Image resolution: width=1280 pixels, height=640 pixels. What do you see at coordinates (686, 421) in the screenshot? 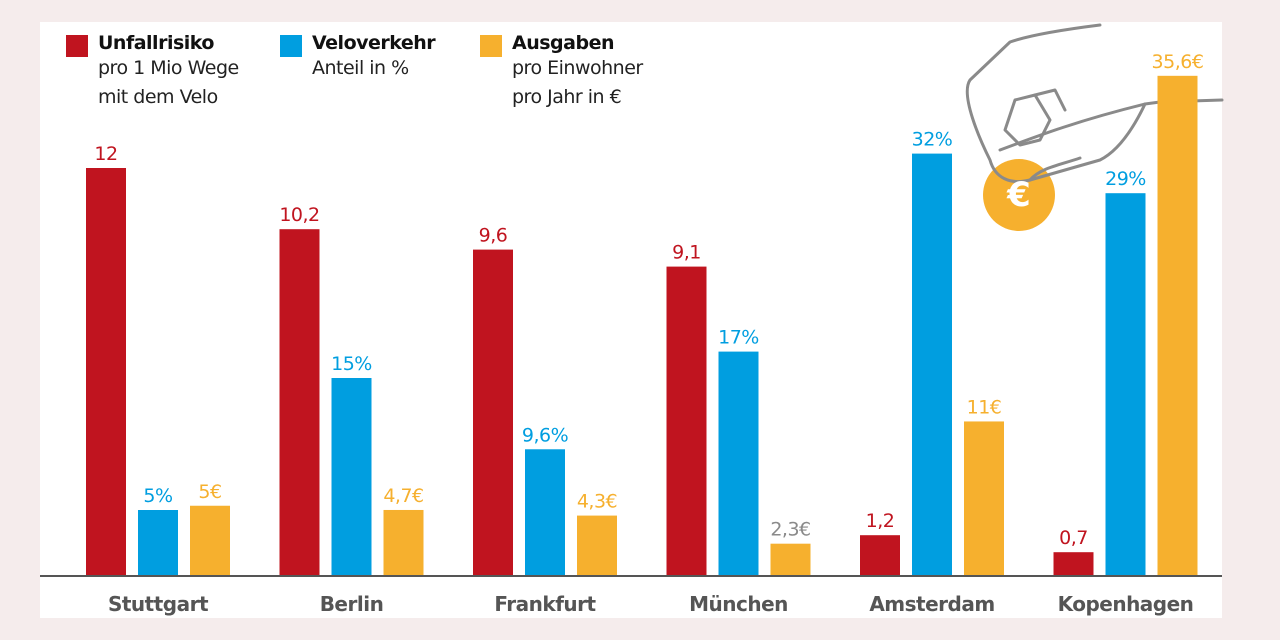
I see `bar-unfallrisiko-münchen` at bounding box center [686, 421].